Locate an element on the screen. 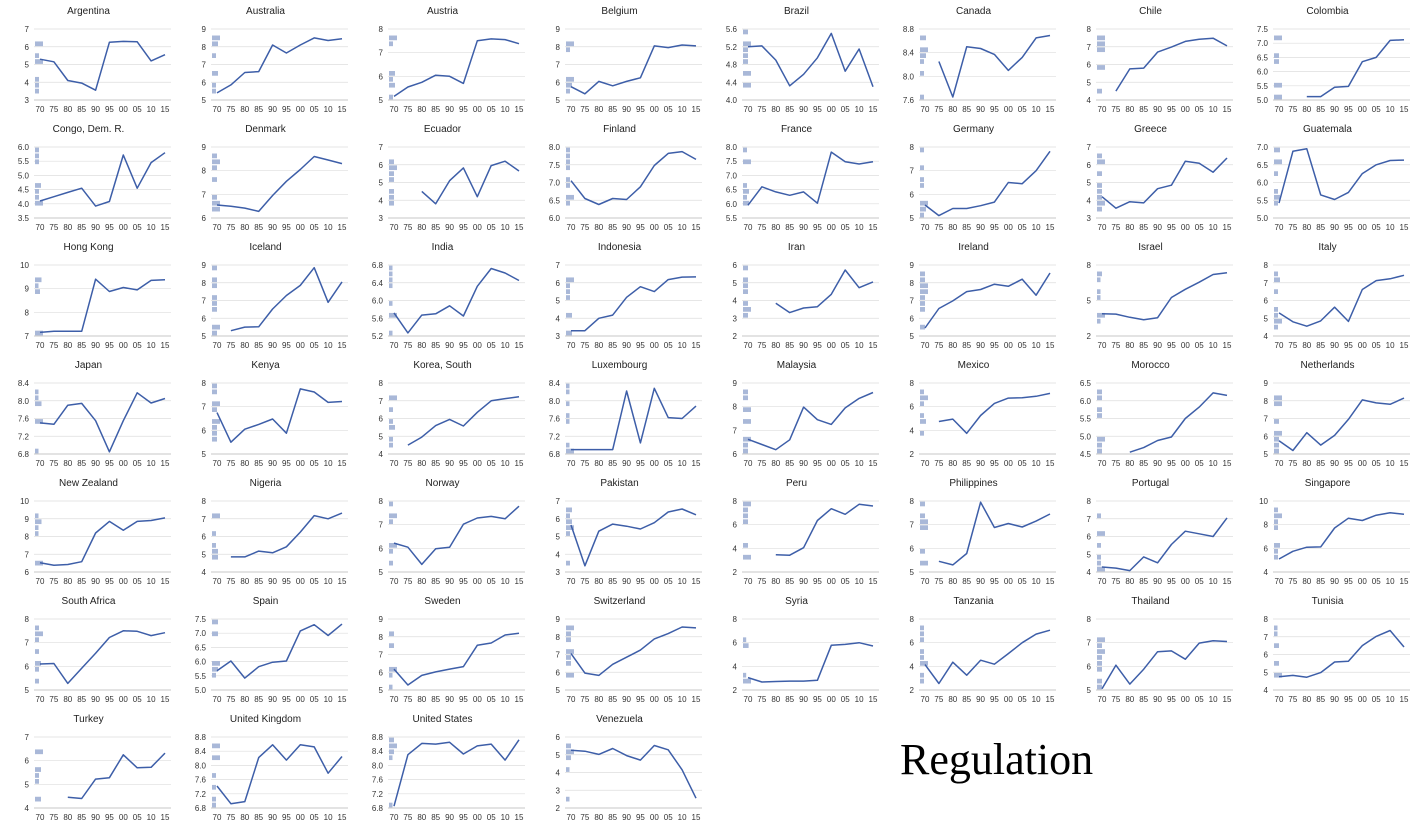  x-tick-label: 15 is located at coordinates (342, 345).